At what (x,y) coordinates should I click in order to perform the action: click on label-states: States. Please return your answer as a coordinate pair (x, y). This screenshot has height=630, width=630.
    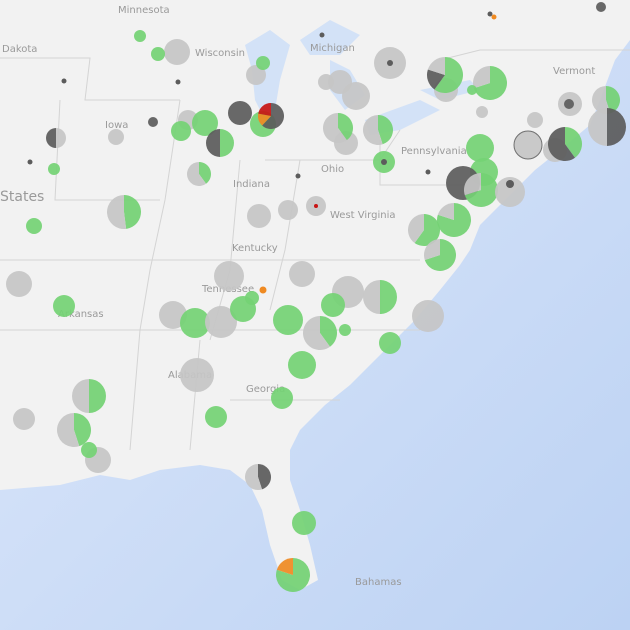
    Looking at the image, I should click on (22, 197).